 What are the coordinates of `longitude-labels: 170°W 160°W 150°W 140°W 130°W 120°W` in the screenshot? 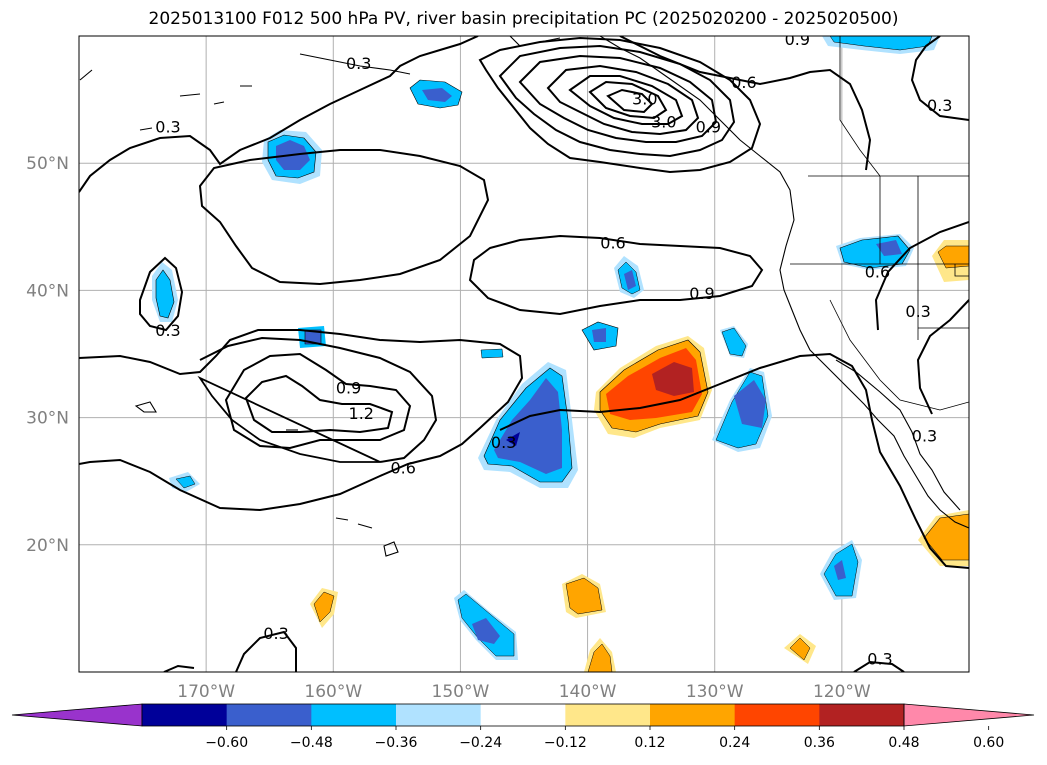 It's located at (524, 692).